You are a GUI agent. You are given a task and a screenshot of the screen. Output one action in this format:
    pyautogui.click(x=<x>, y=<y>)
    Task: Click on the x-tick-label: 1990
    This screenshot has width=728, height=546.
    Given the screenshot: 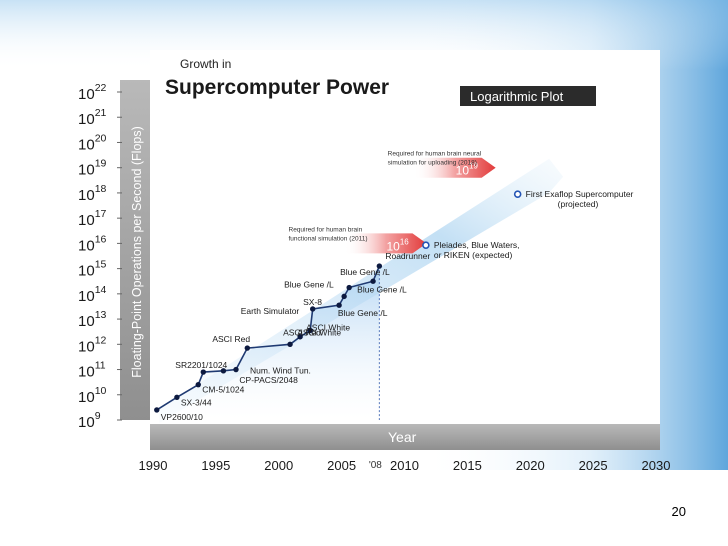 What is the action you would take?
    pyautogui.click(x=153, y=465)
    